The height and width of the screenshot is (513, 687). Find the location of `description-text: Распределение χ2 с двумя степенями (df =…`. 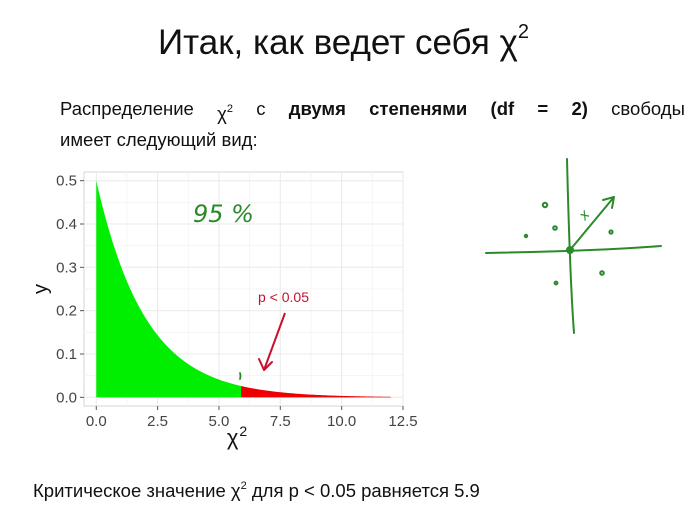

description-text: Распределение χ2 с двумя степенями (df =… is located at coordinates (372, 124).